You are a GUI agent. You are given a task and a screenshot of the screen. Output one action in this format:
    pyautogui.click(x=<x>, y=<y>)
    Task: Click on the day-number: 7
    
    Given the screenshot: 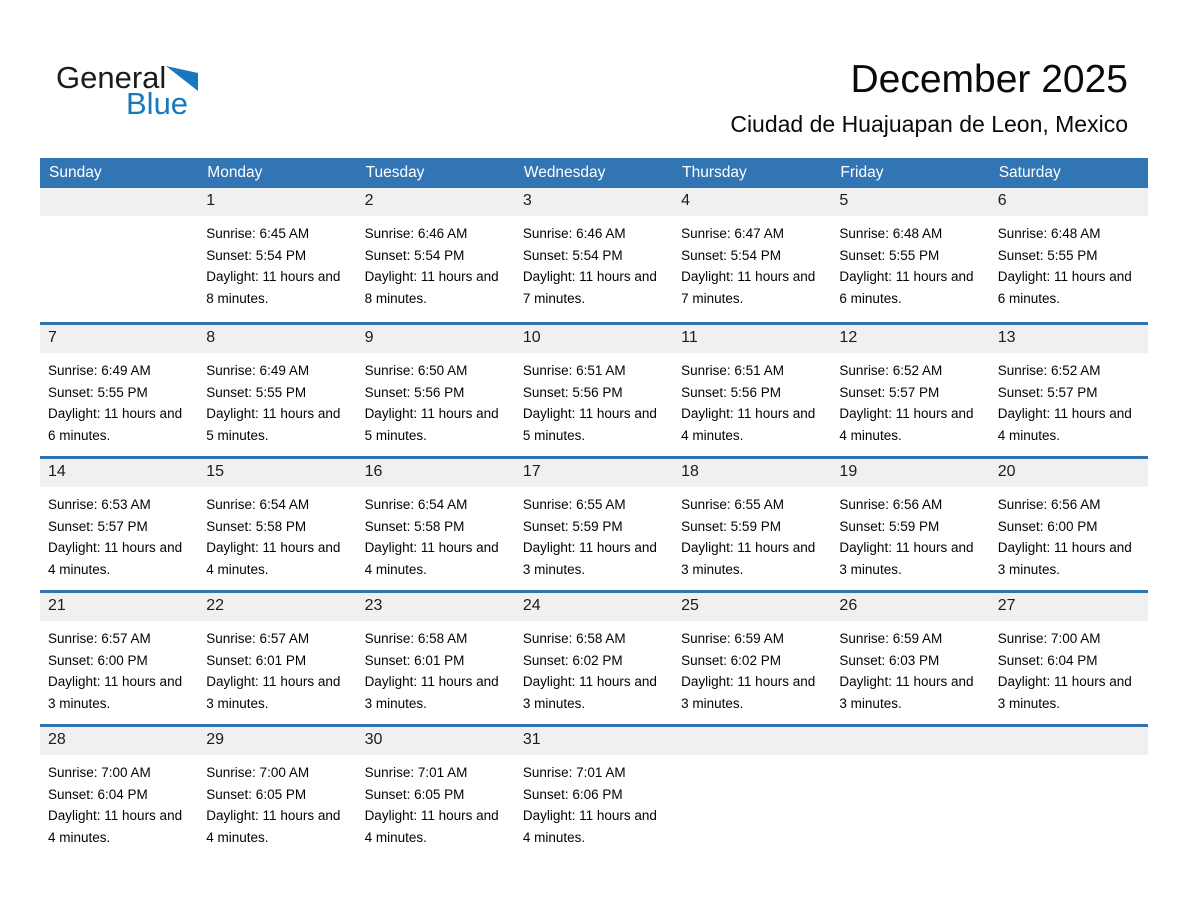 What is the action you would take?
    pyautogui.click(x=52, y=337)
    